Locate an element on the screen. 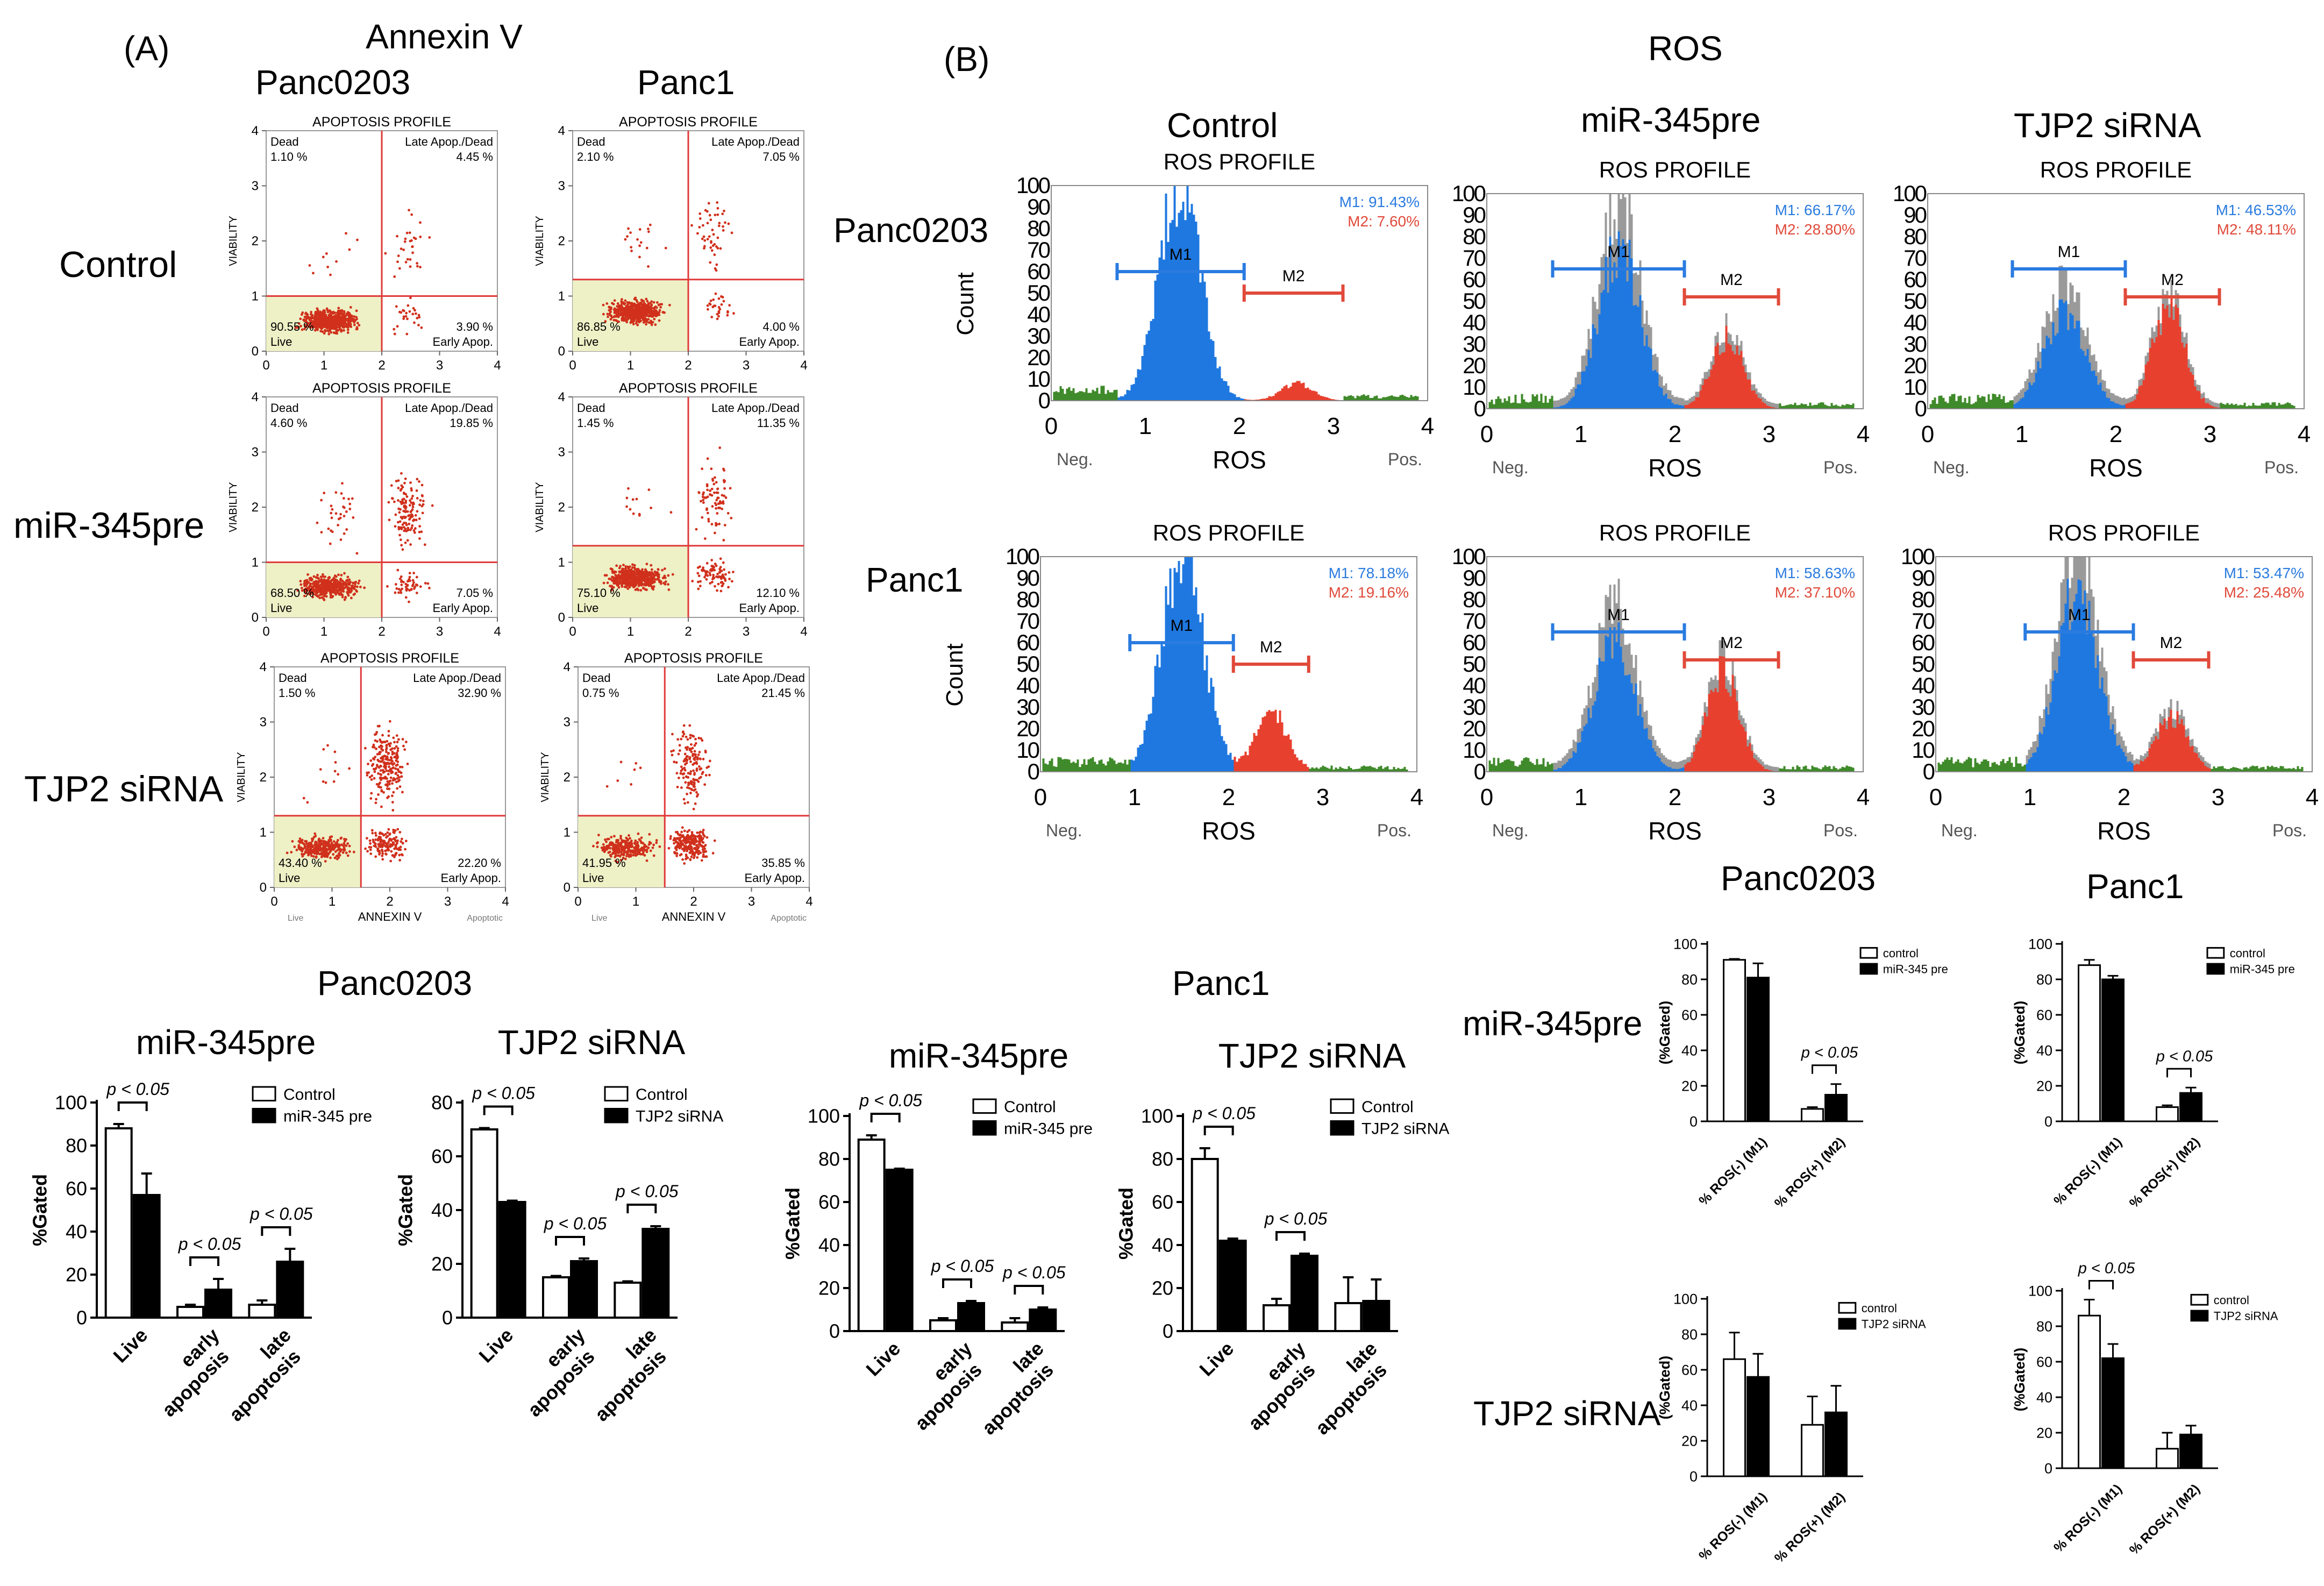  apop-row-mir345: miR-345pre is located at coordinates (108, 525).